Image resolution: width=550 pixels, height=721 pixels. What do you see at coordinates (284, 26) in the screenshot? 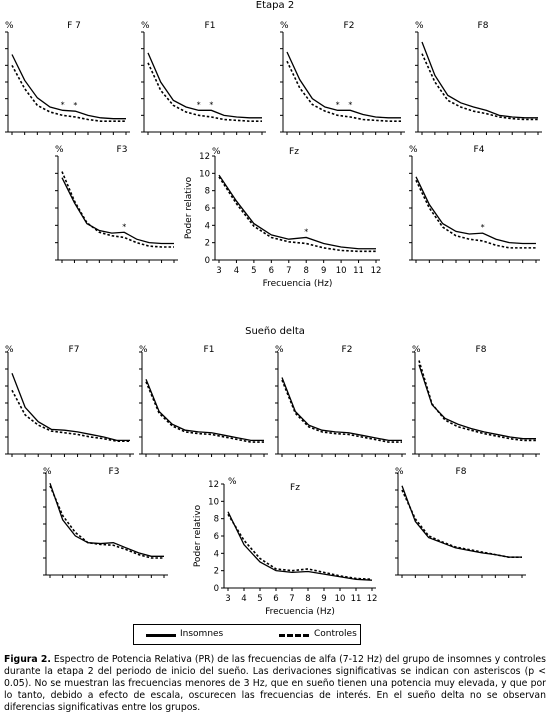
I see `percent-label-f2-2: %` at bounding box center [284, 26].